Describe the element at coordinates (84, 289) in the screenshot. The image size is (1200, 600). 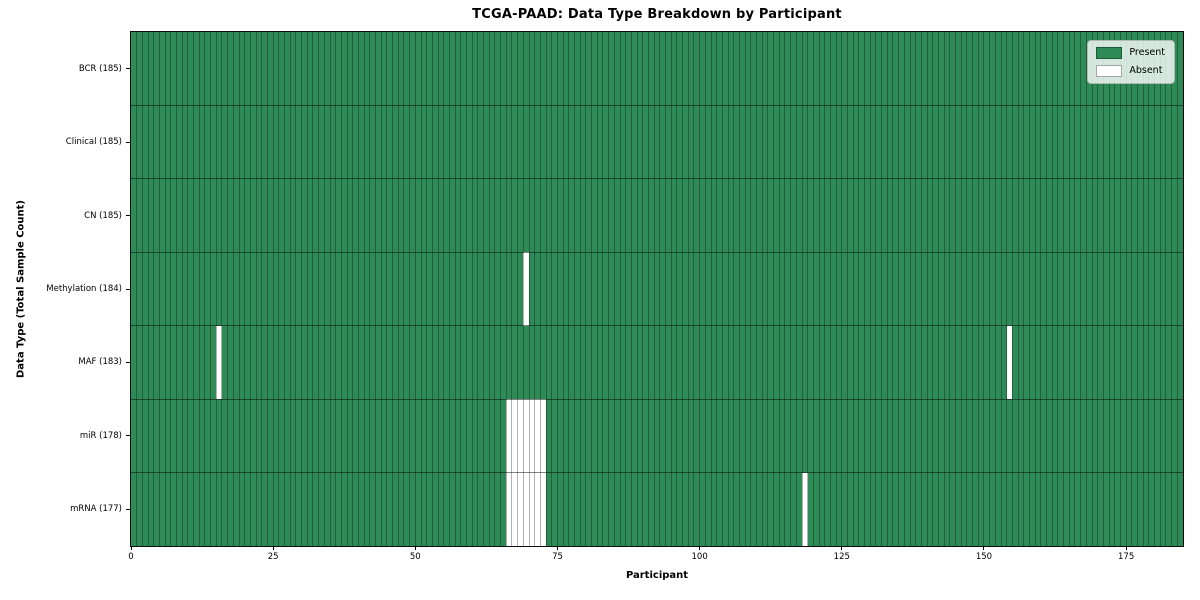
I see `y-tick-label-Methylation: Methylation (184)` at that location.